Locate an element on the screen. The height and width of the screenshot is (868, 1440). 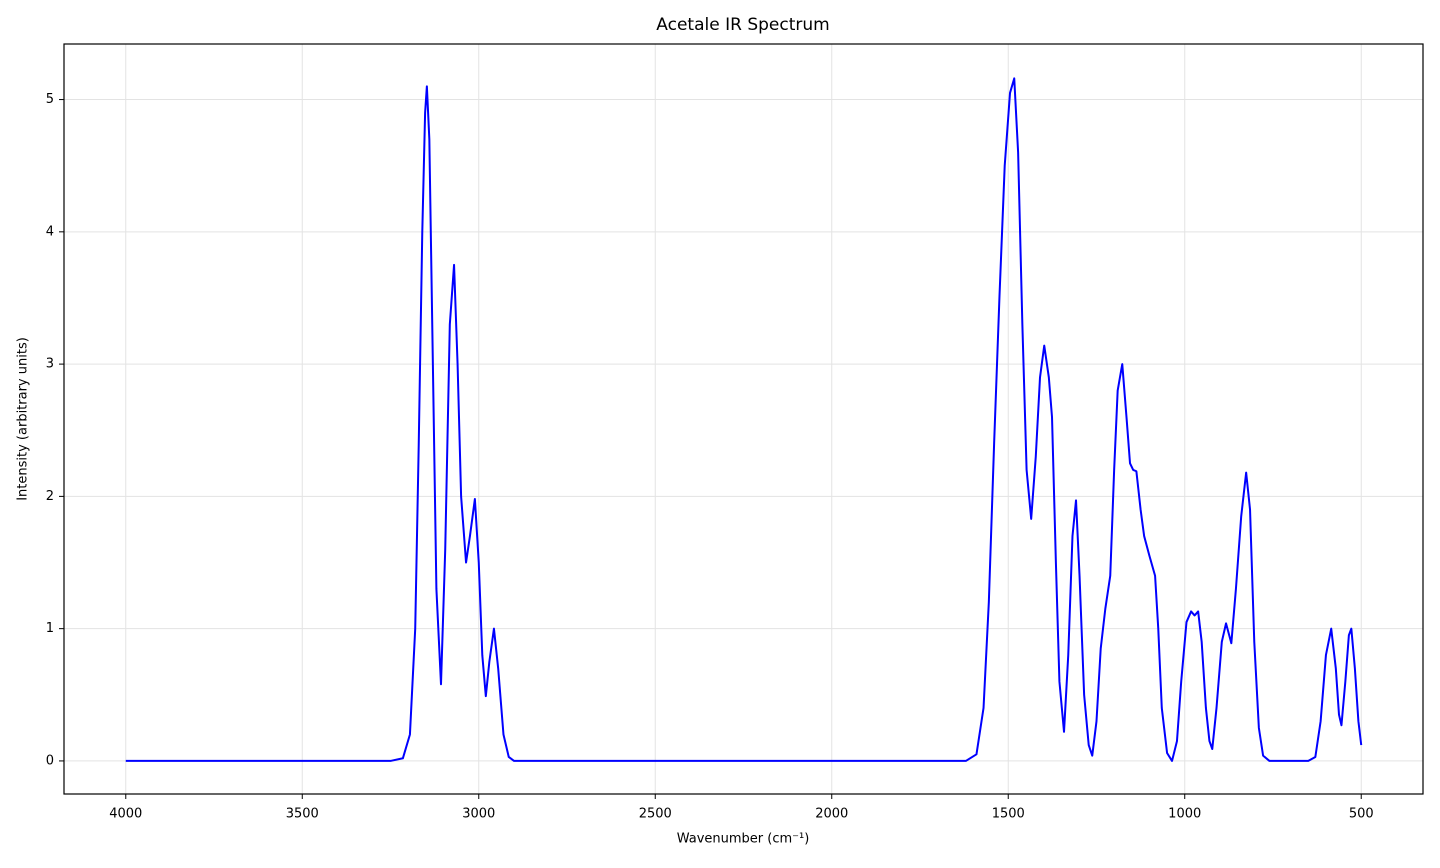
x-tick-label: 1500 is located at coordinates (1008, 814).